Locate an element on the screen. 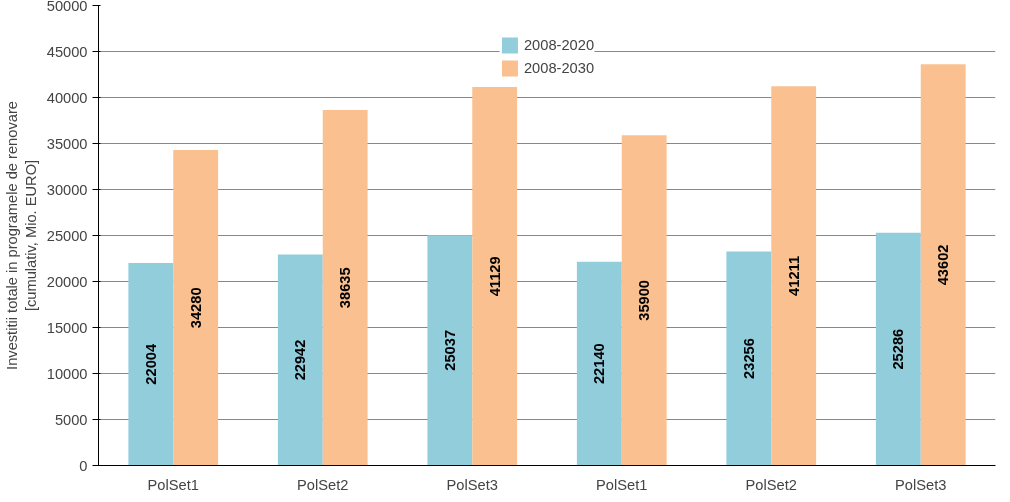 Image resolution: width=1010 pixels, height=502 pixels. data-label: 35900 is located at coordinates (644, 300).